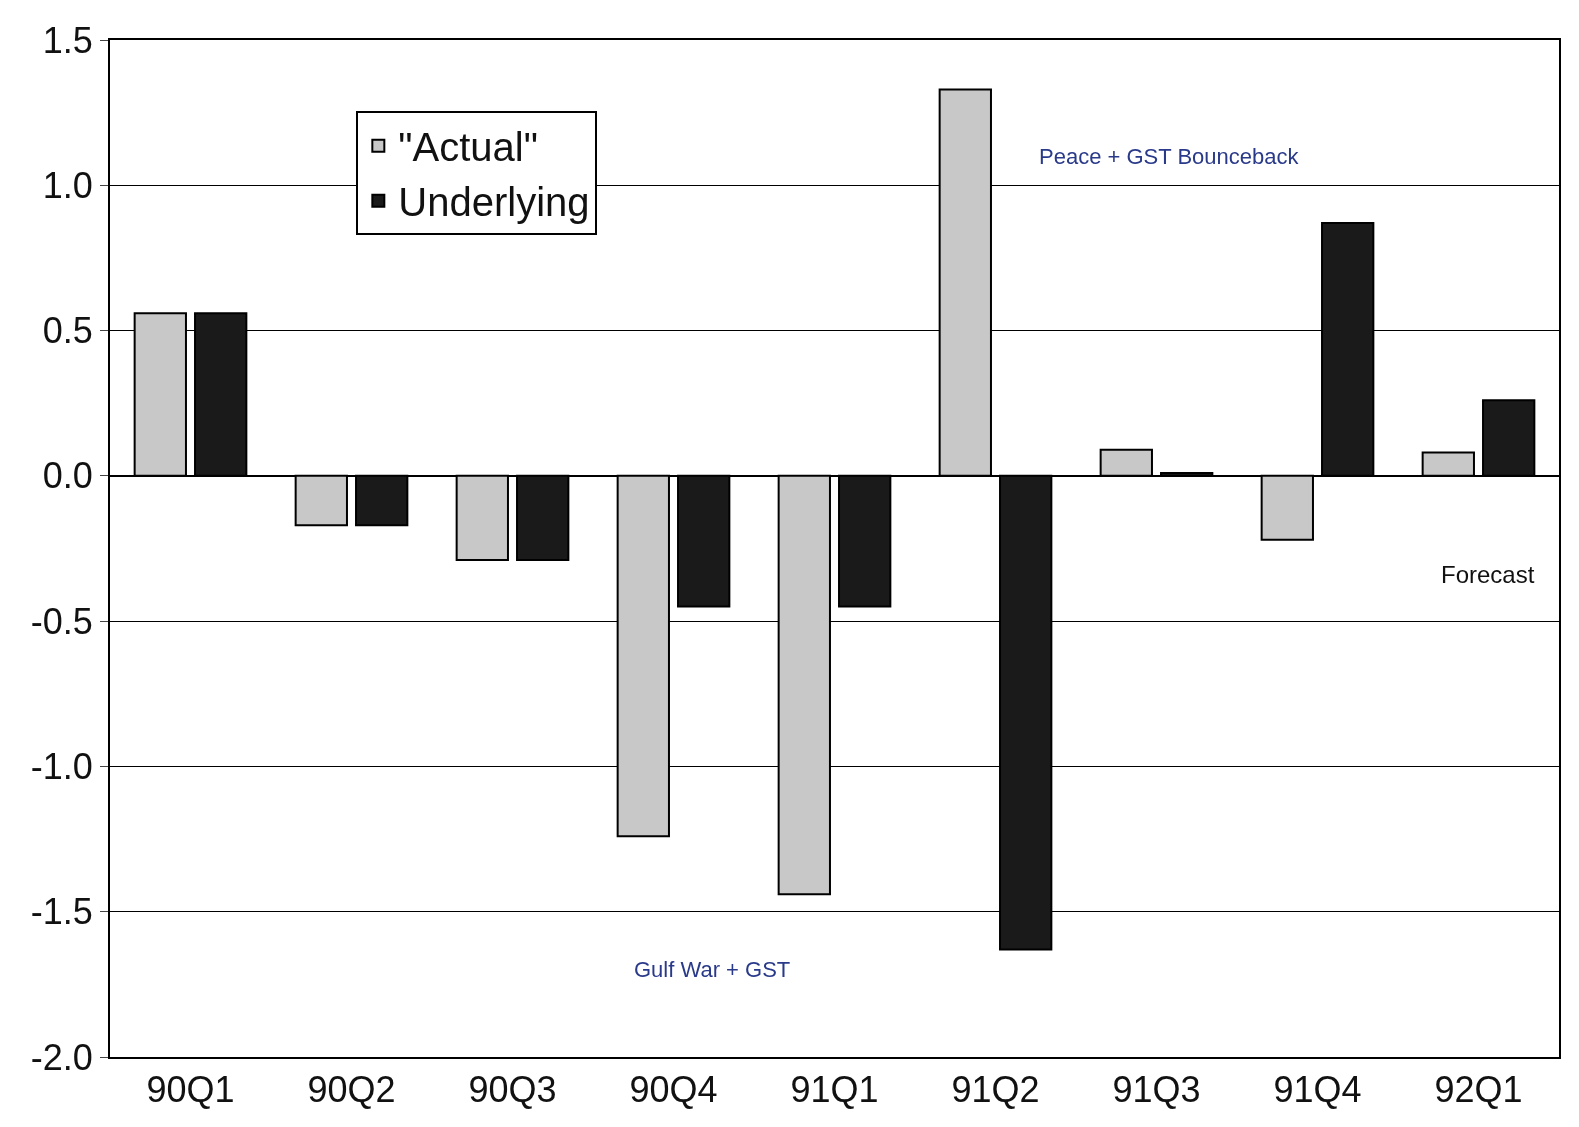 The height and width of the screenshot is (1127, 1579). What do you see at coordinates (67, 476) in the screenshot?
I see `y-tick-label: 0.0` at bounding box center [67, 476].